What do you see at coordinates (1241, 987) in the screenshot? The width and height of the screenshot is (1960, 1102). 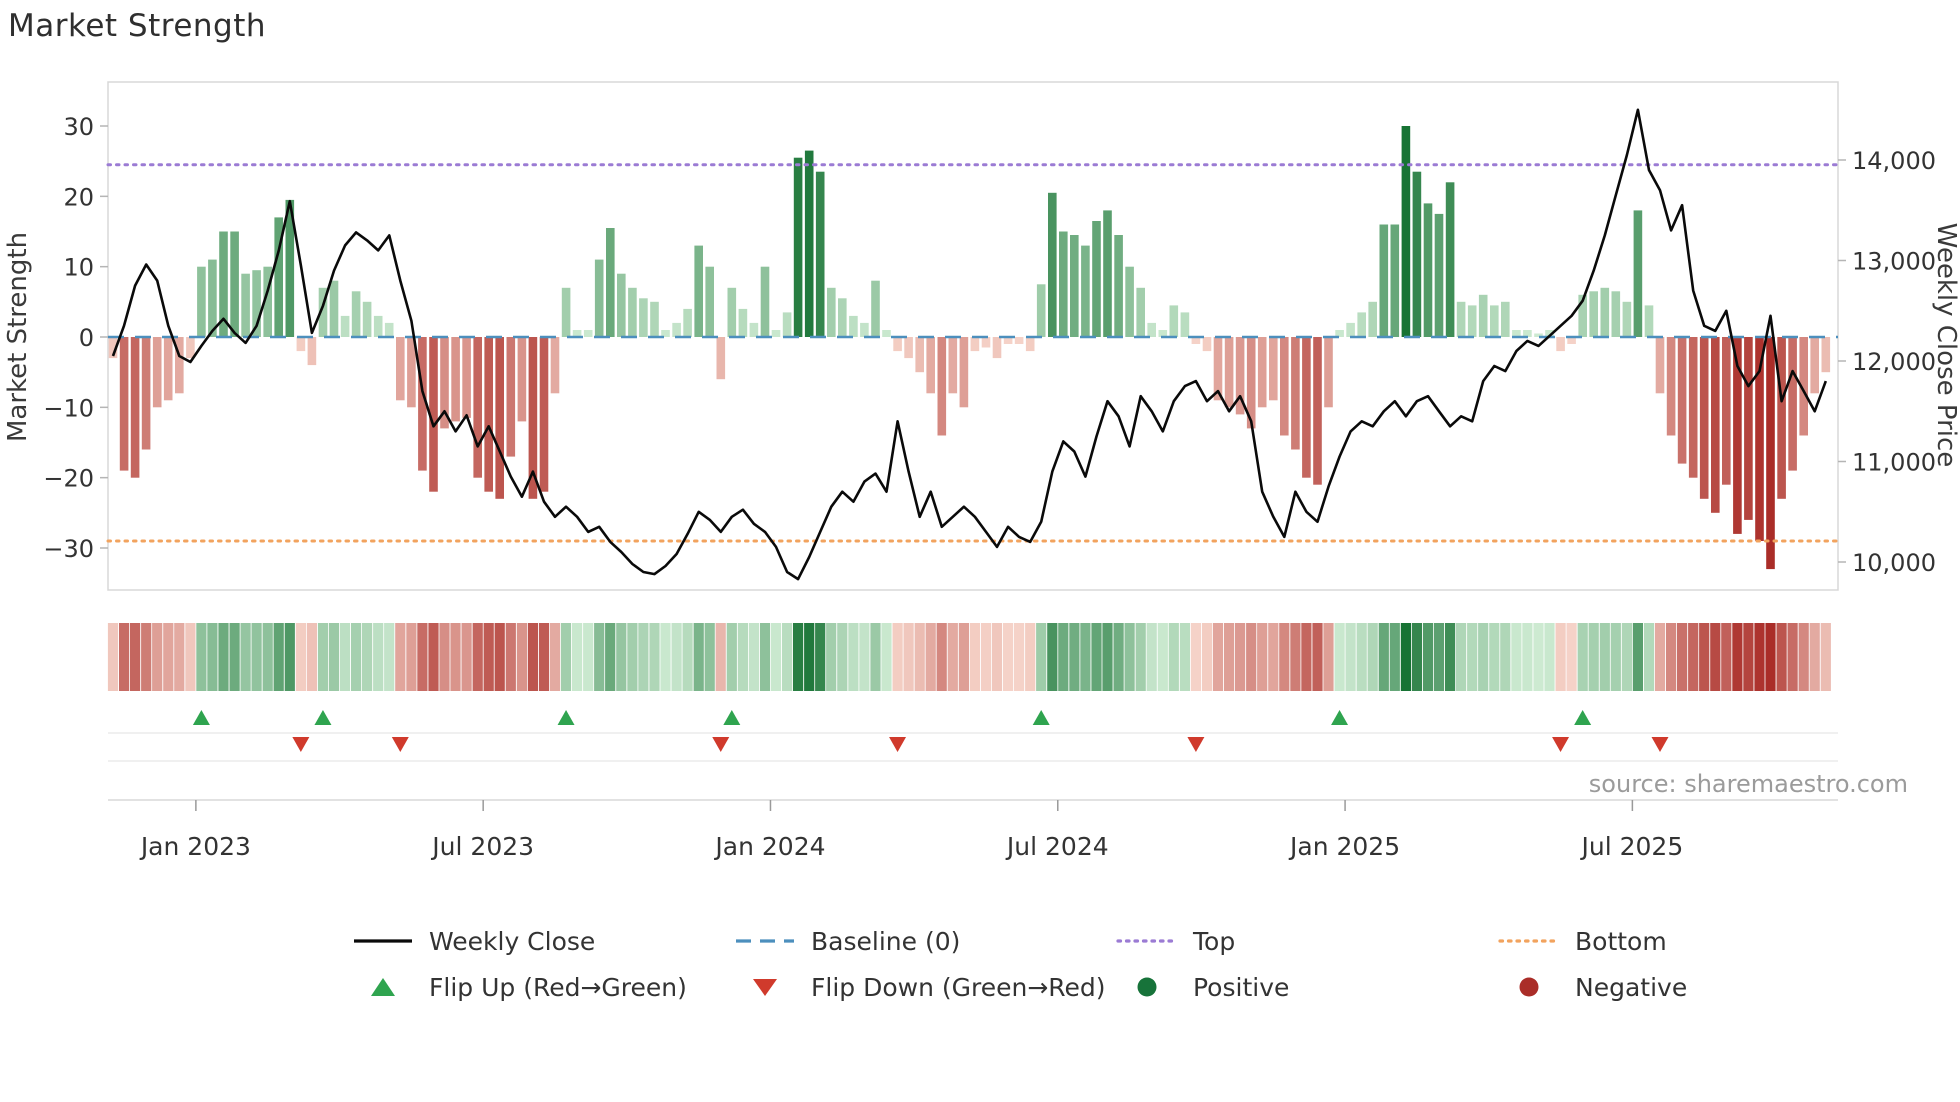 I see `legend-label: Positive` at bounding box center [1241, 987].